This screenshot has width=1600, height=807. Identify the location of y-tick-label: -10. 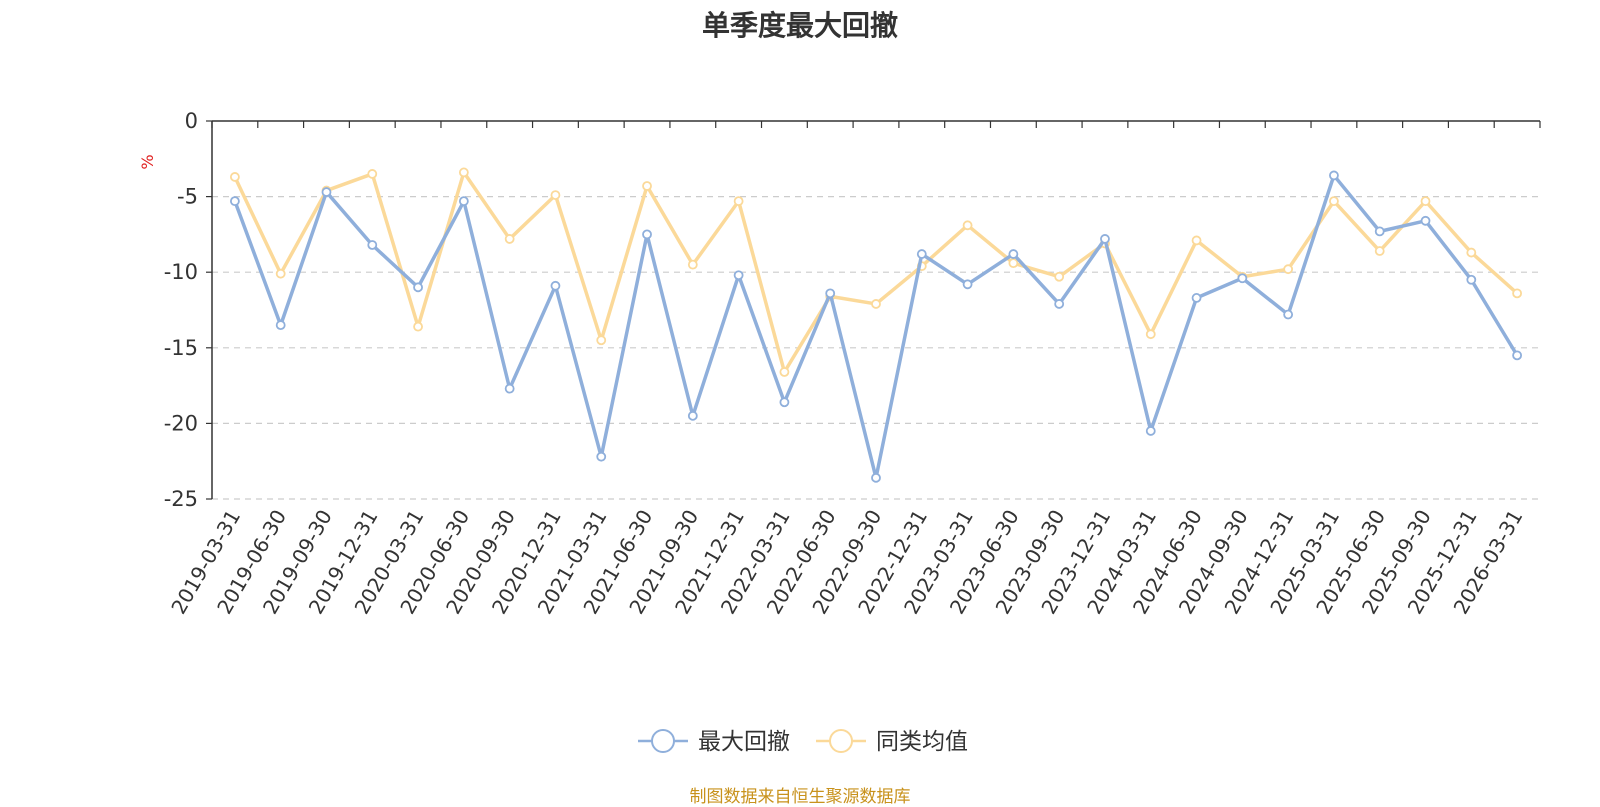
(181, 272).